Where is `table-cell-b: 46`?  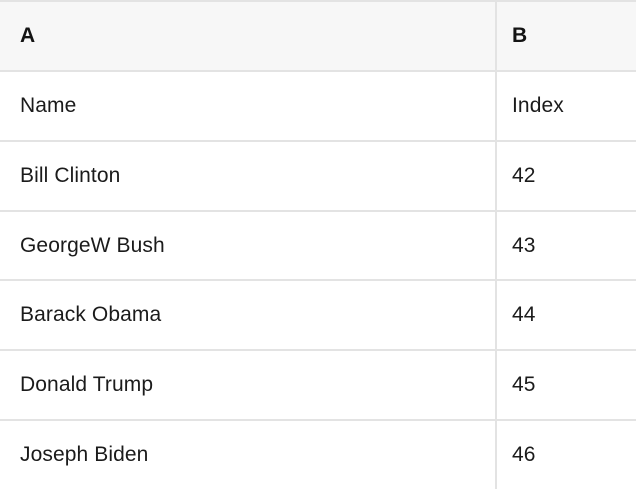
table-cell-b: 46 is located at coordinates (524, 455).